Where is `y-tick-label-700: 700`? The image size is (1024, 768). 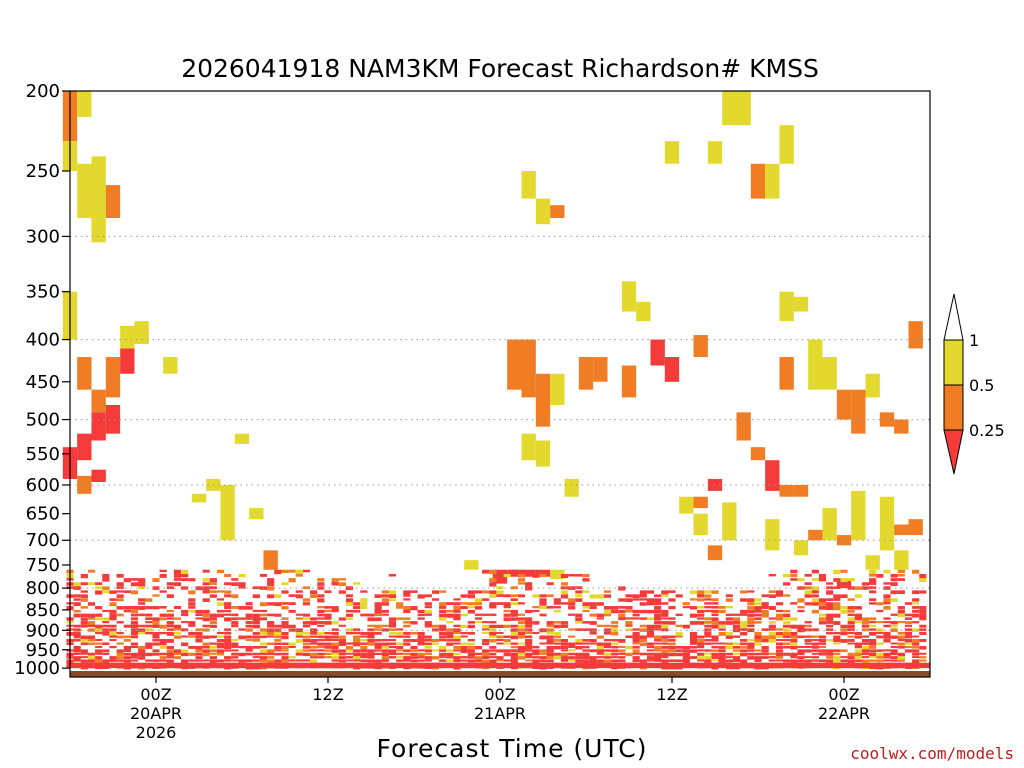
y-tick-label-700: 700 is located at coordinates (43, 540).